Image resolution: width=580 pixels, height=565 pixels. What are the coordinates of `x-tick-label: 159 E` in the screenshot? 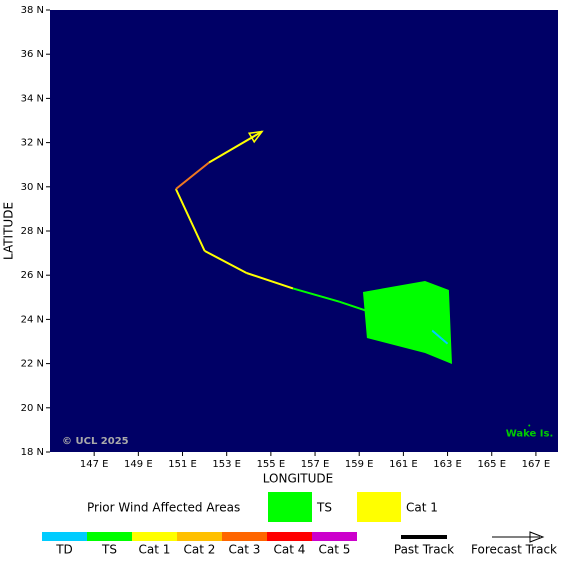 It's located at (359, 464).